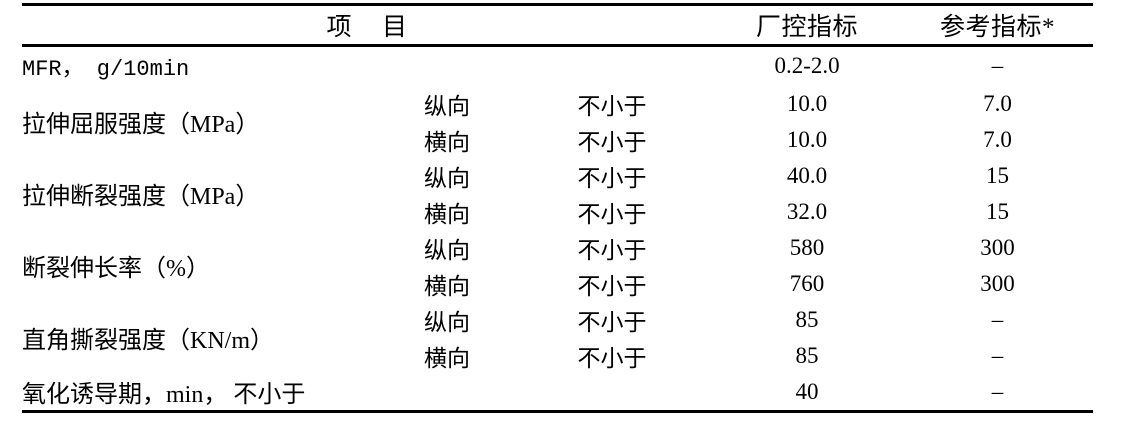 The height and width of the screenshot is (441, 1136). What do you see at coordinates (141, 197) in the screenshot?
I see `row-label: 拉伸断裂强度（MPa）` at bounding box center [141, 197].